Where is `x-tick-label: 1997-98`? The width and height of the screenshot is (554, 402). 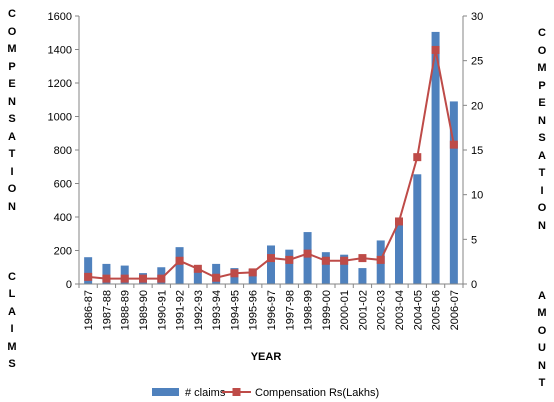
x-tick-label: 1997-98 is located at coordinates (290, 310).